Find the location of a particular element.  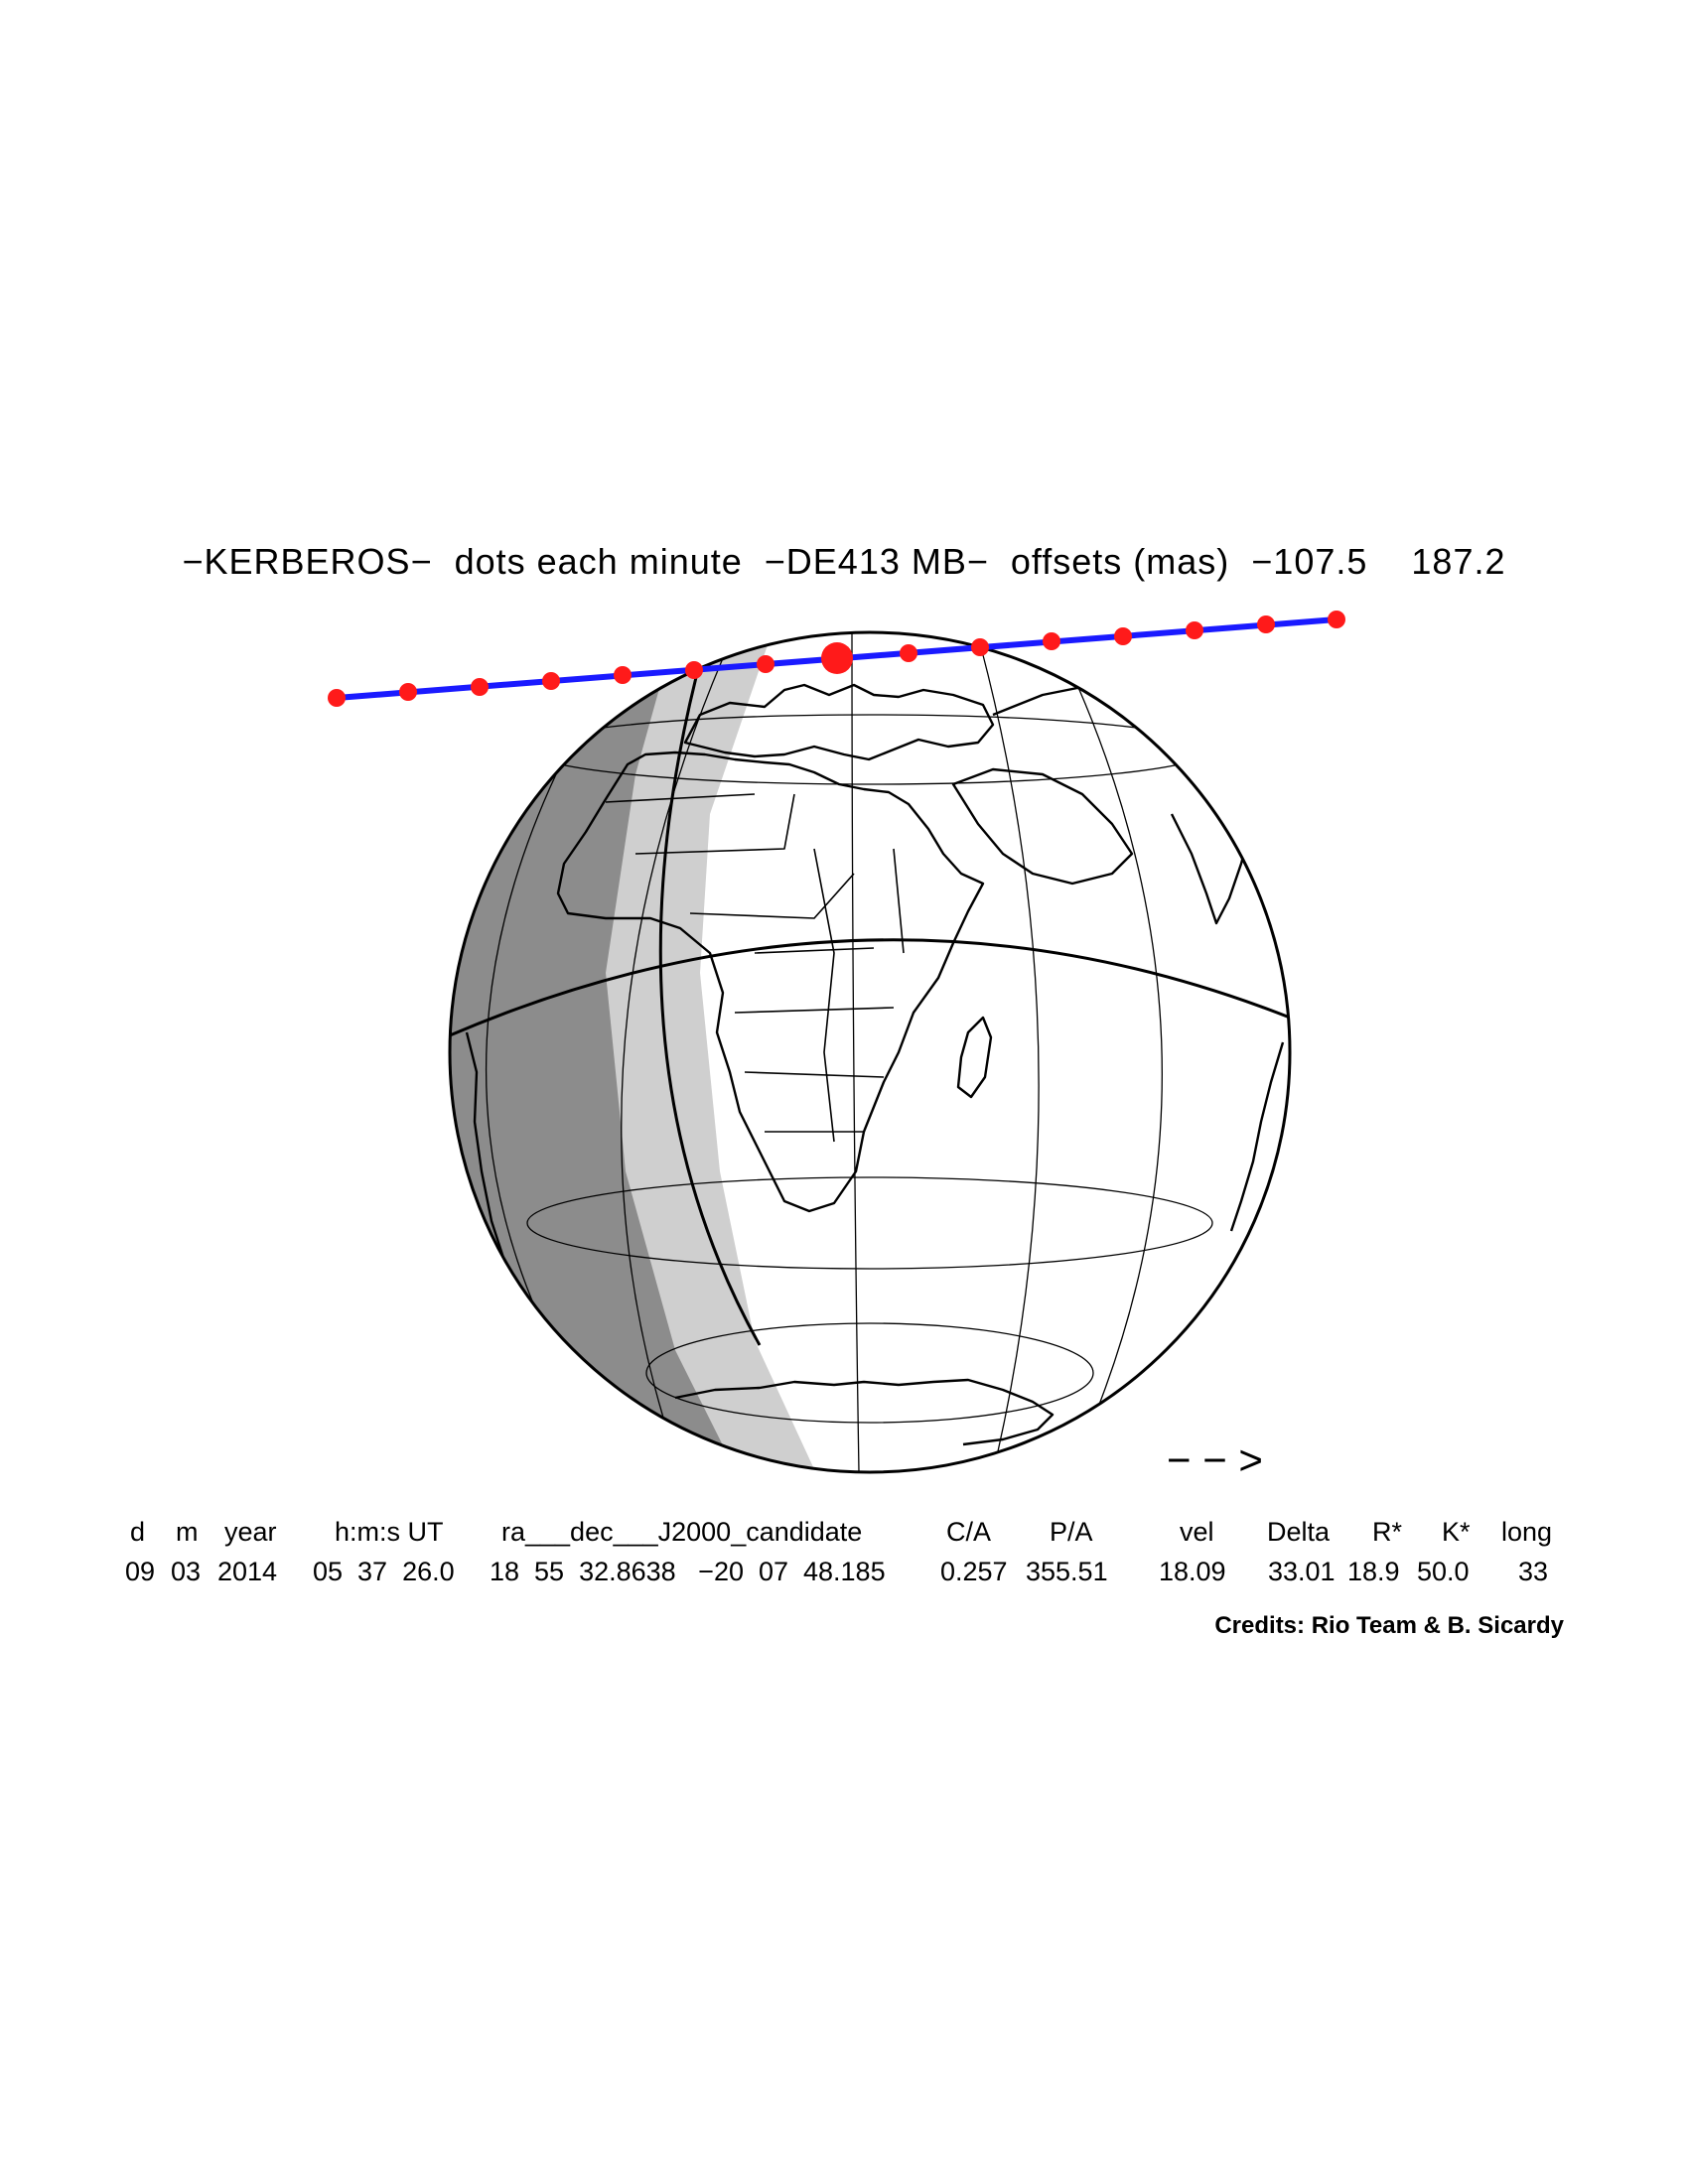

header-coordinates: ra___dec___J2000_candidate is located at coordinates (682, 1532).